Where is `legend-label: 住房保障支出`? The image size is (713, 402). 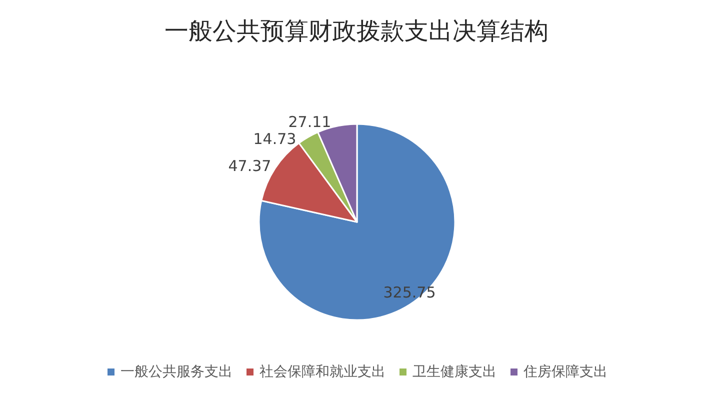
legend-label: 住房保障支出 is located at coordinates (565, 372).